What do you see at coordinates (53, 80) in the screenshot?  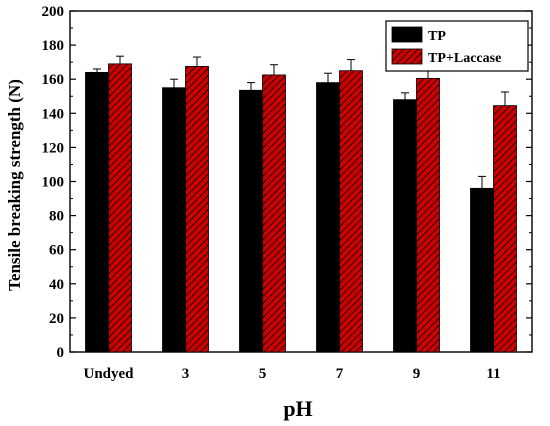 I see `y-tick-label: 160` at bounding box center [53, 80].